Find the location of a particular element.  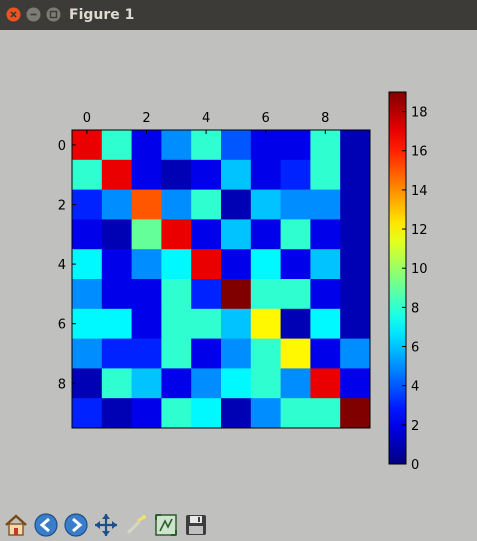

minimize-icon is located at coordinates (33, 14).